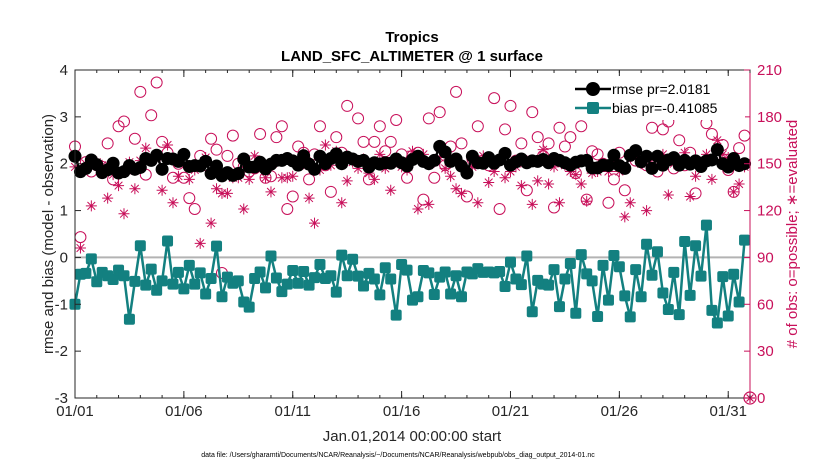  I want to click on y2-tick-label: 150, so click(769, 164).